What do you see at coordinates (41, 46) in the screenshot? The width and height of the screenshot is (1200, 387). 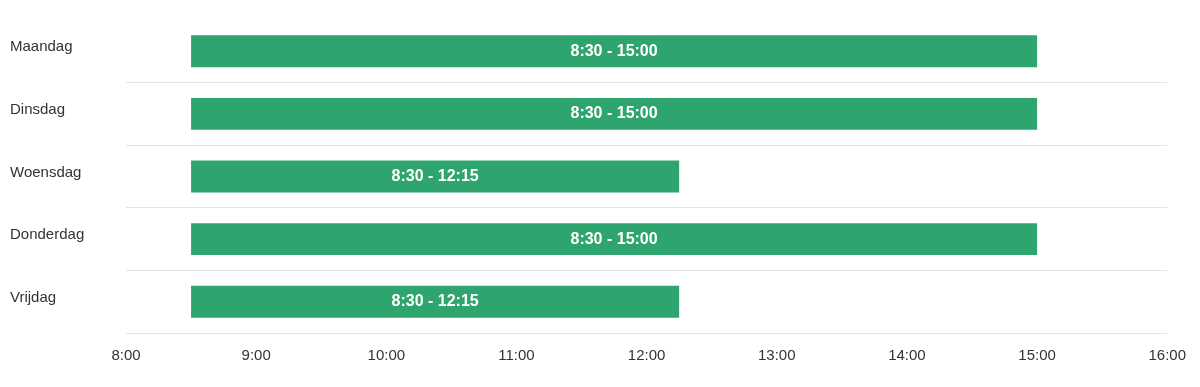 I see `y-tick-label: Maandag` at bounding box center [41, 46].